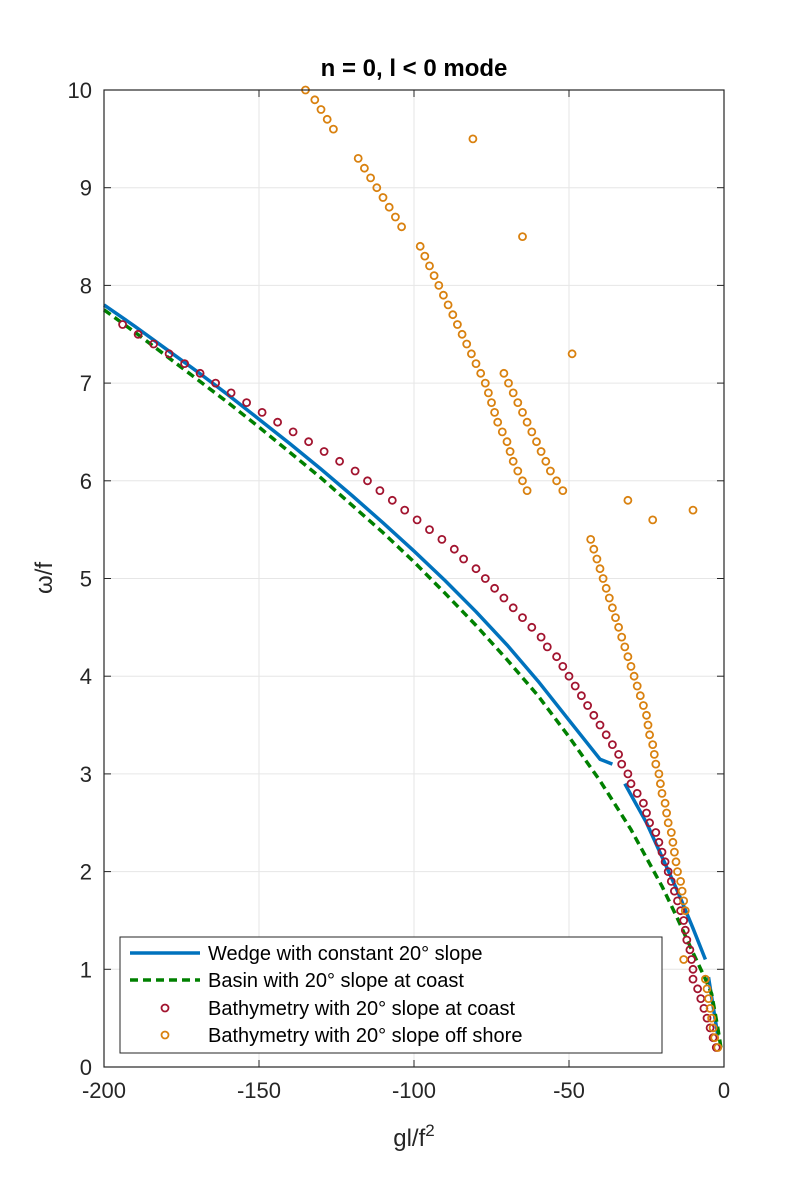 Image resolution: width=800 pixels, height=1200 pixels. I want to click on y-tick-label: 3, so click(86, 774).